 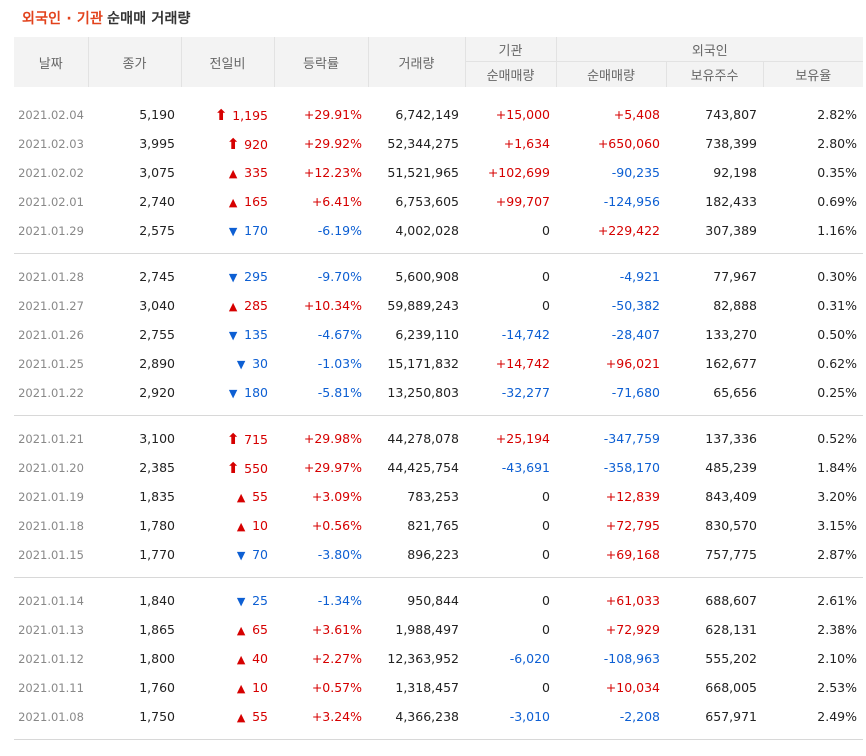 What do you see at coordinates (735, 392) in the screenshot?
I see `cell-holdings: 65,656` at bounding box center [735, 392].